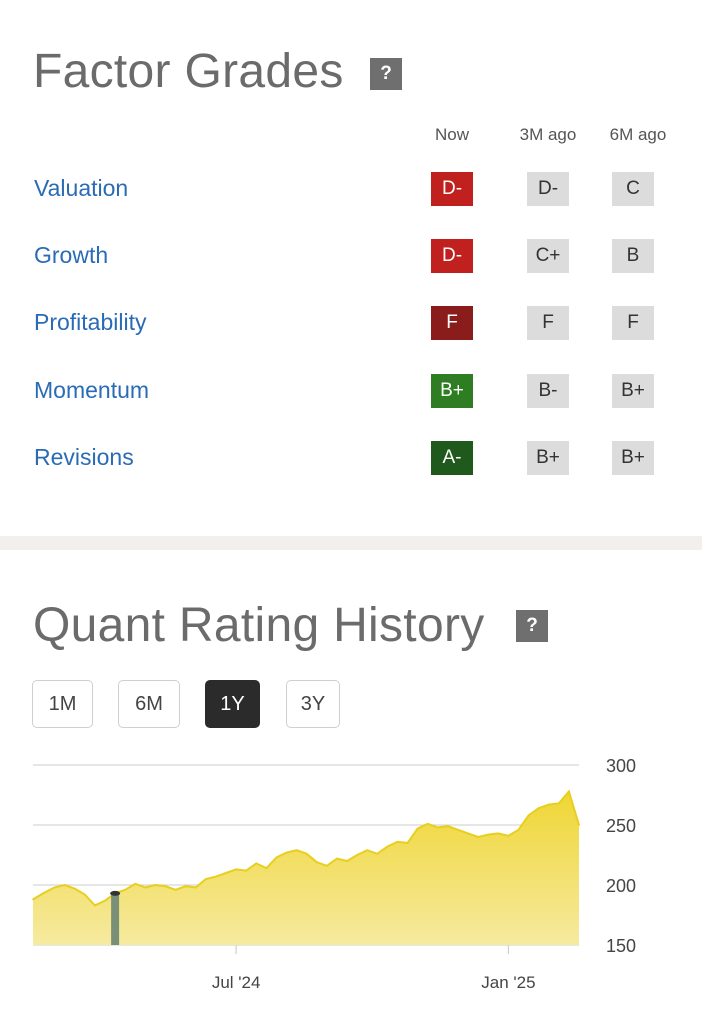 The height and width of the screenshot is (1024, 702). Describe the element at coordinates (548, 134) in the screenshot. I see `column-header-3m-ago: 3M ago` at that location.